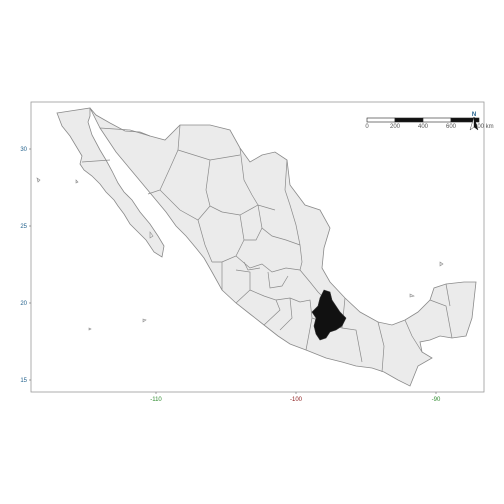 The image size is (504, 504). What do you see at coordinates (367, 127) in the screenshot?
I see `scale-label: 0` at bounding box center [367, 127].